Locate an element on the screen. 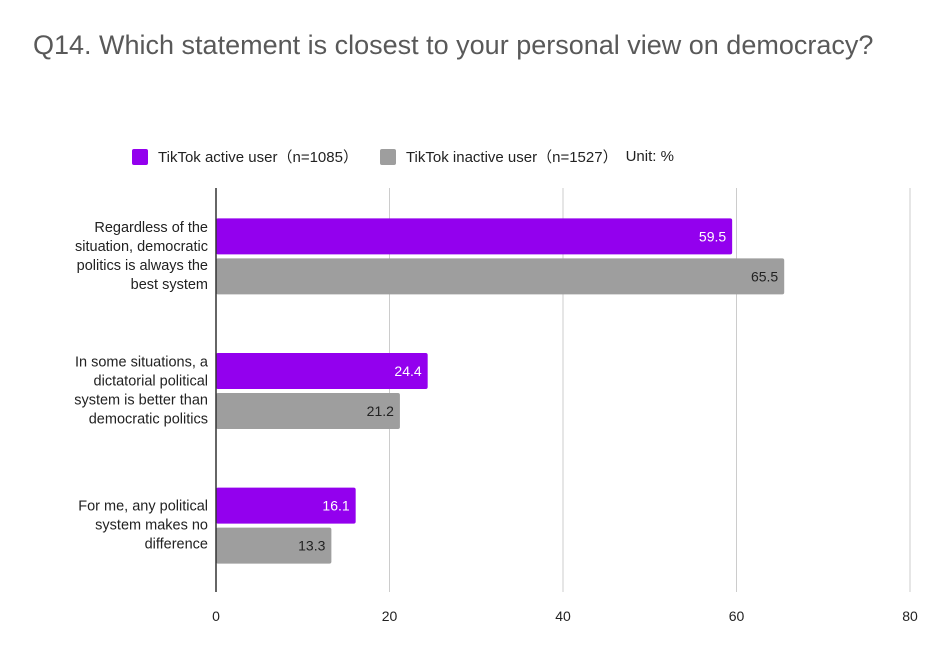 This screenshot has height=654, width=944. data-label: 21.2 is located at coordinates (380, 411).